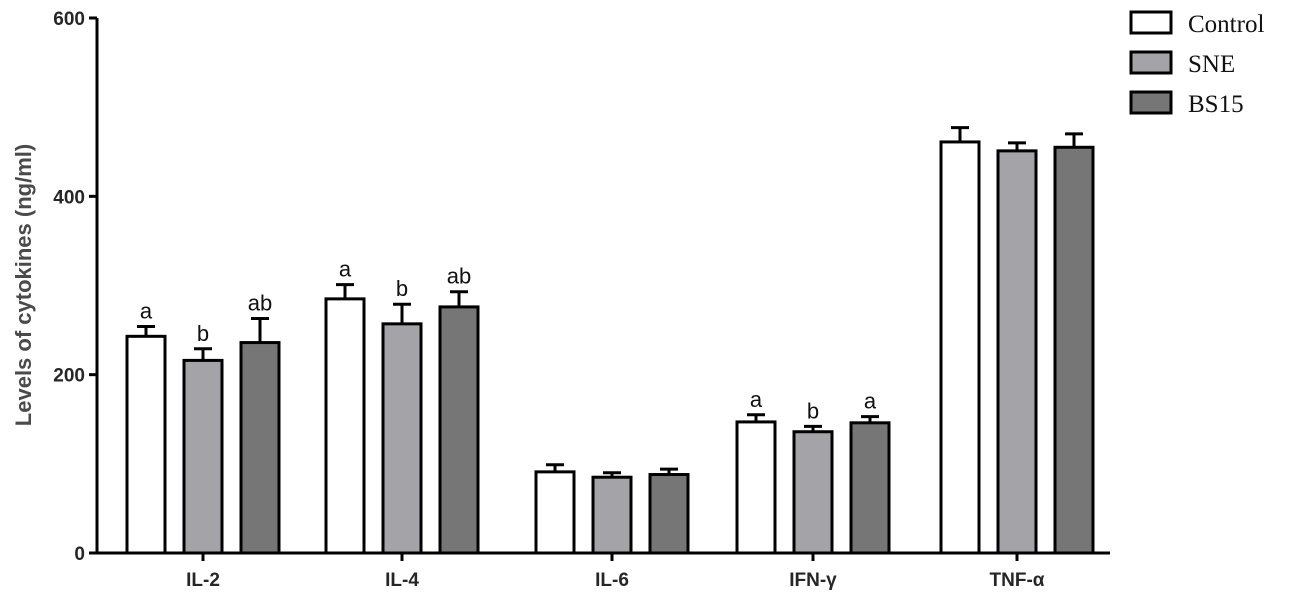 Image resolution: width=1293 pixels, height=601 pixels. I want to click on bar-sne-tnf-α, so click(1017, 352).